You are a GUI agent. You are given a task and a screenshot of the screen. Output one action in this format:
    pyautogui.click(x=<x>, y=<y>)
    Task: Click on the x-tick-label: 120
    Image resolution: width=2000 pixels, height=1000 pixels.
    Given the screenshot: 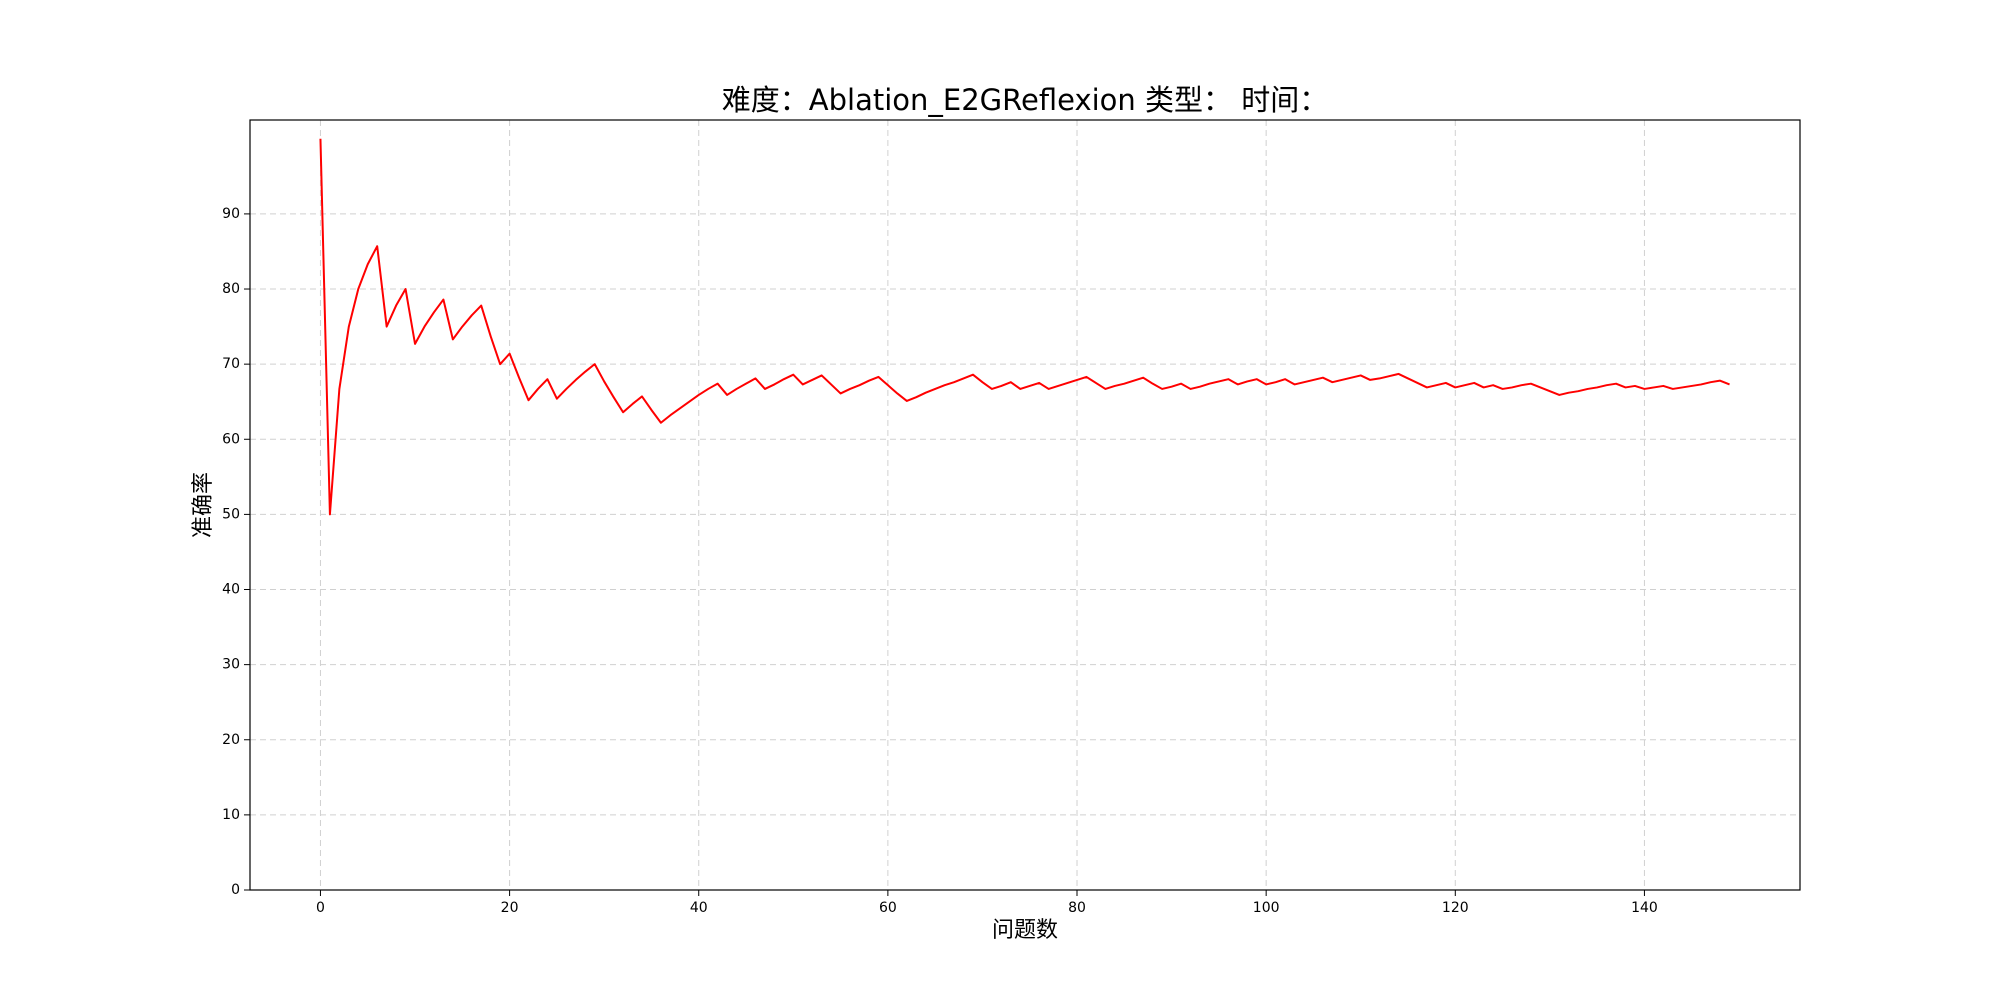 What is the action you would take?
    pyautogui.click(x=1455, y=908)
    